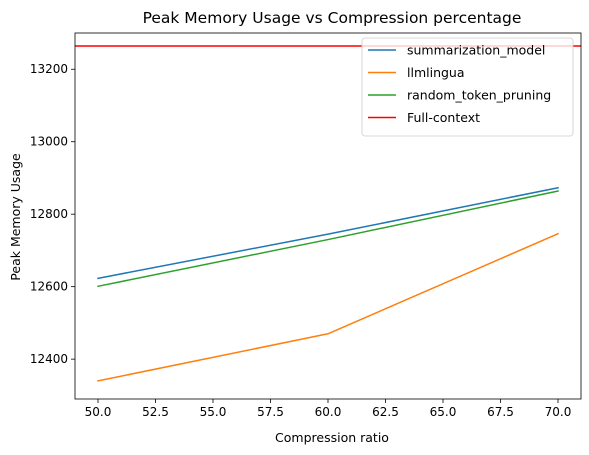 This screenshot has width=589, height=455. What do you see at coordinates (476, 50) in the screenshot?
I see `legend-label: summarization_model` at bounding box center [476, 50].